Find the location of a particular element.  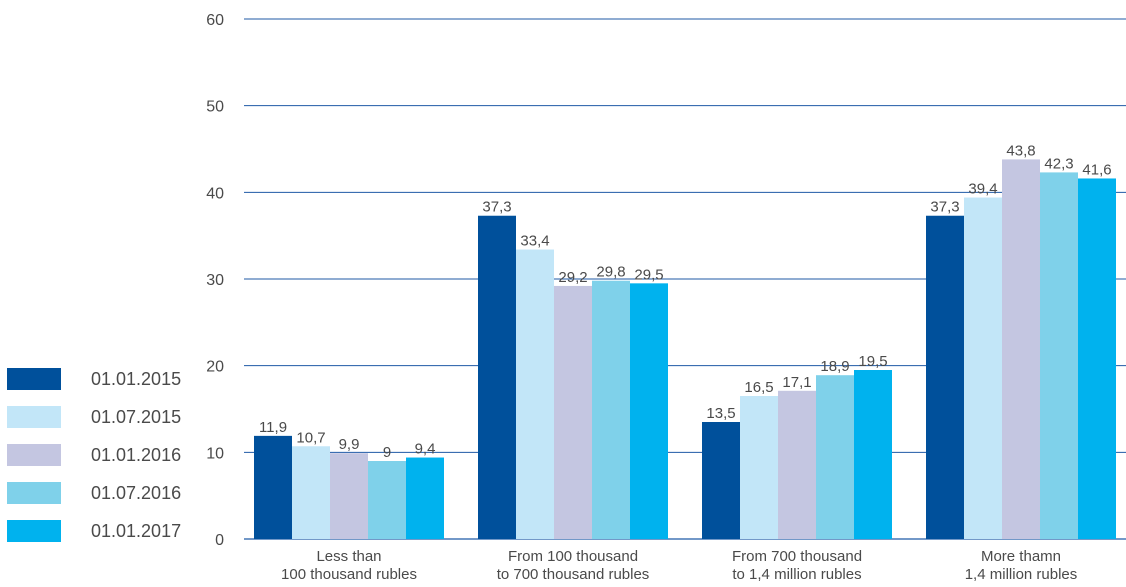

x-category-label: Less than is located at coordinates (348, 556).